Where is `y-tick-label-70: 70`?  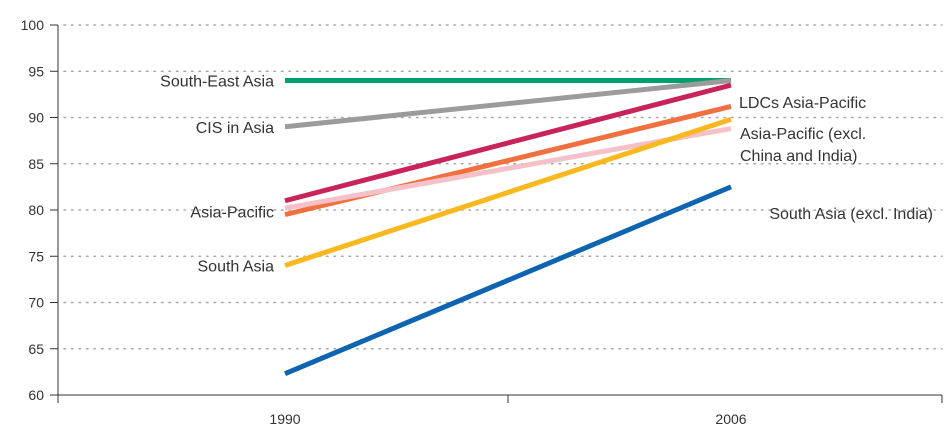
y-tick-label-70: 70 is located at coordinates (36, 303).